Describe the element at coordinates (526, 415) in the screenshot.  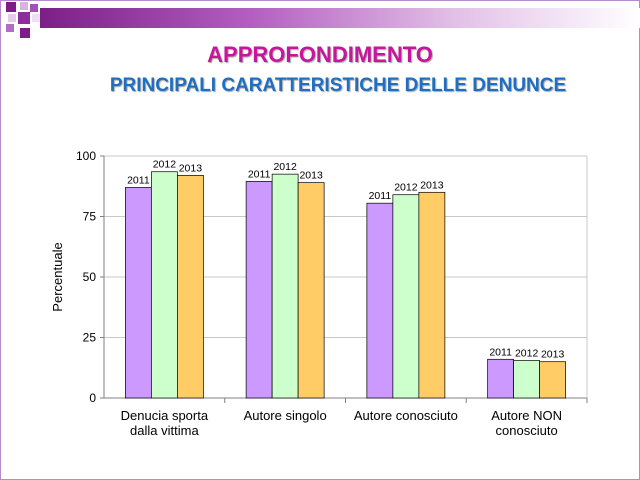
I see `x-tick-label: Autore NON` at that location.